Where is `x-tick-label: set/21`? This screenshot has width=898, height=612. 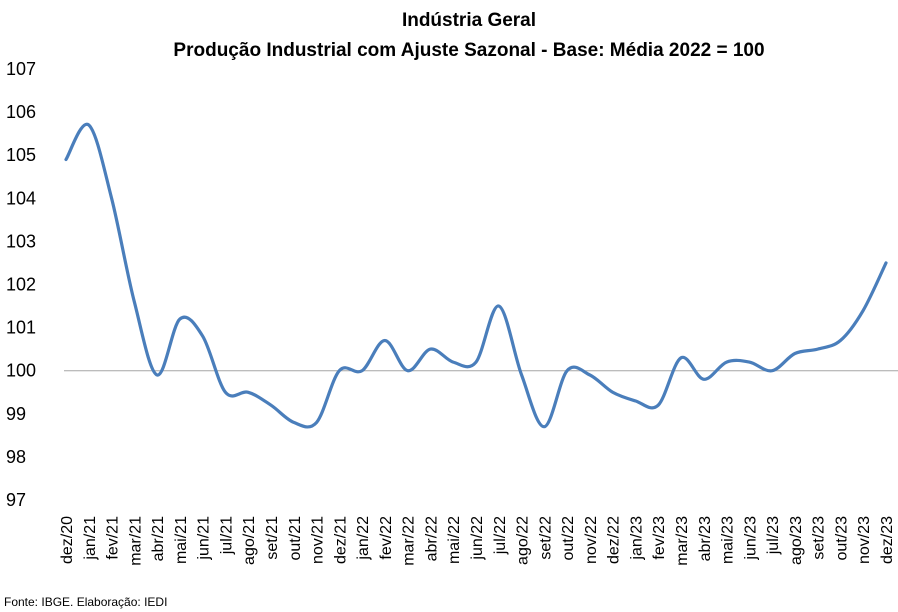 x-tick-label: set/21 is located at coordinates (272, 538).